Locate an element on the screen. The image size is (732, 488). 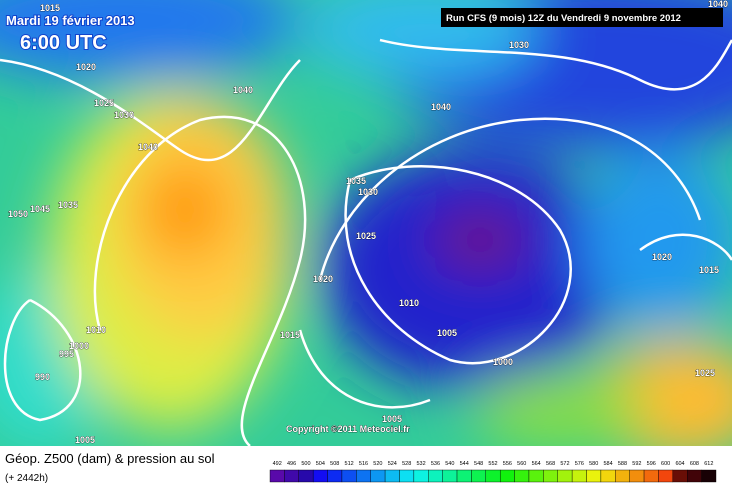
scale-label: 584 is located at coordinates (608, 464).